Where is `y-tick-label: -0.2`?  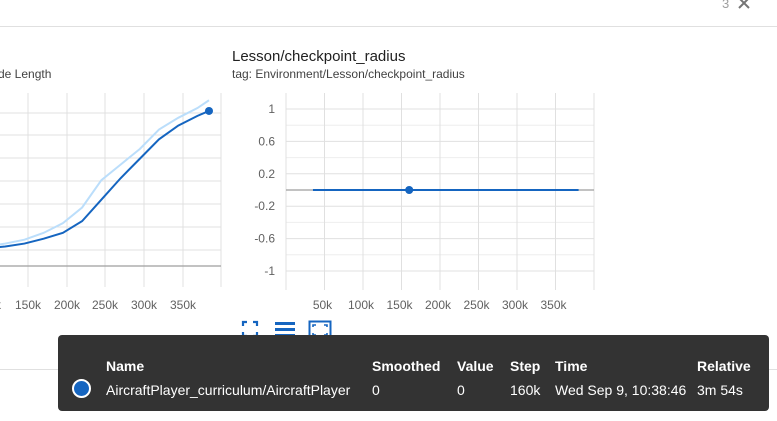 y-tick-label: -0.2 is located at coordinates (264, 206).